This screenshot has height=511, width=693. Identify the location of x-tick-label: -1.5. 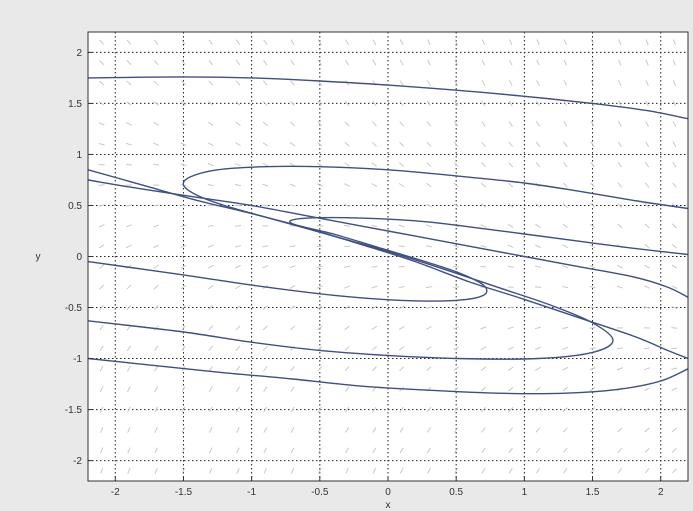
(184, 492).